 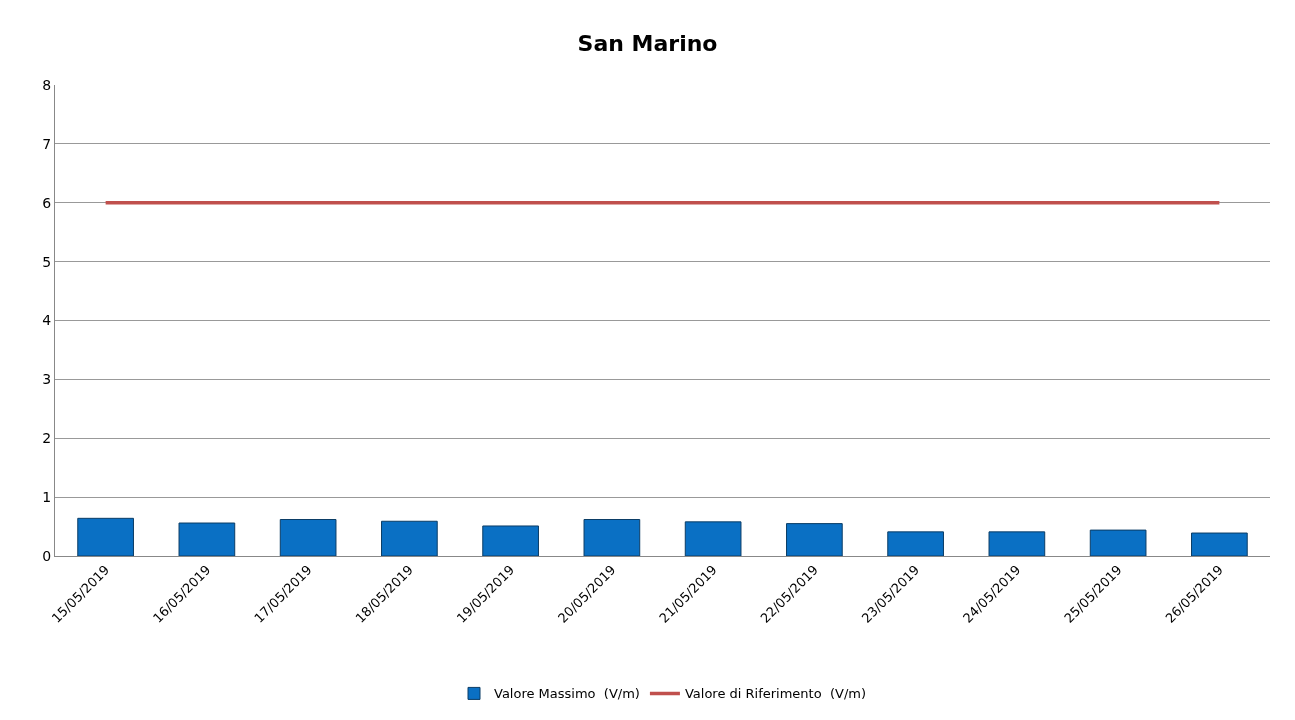 I want to click on y-tick-label: 2, so click(x=47, y=438).